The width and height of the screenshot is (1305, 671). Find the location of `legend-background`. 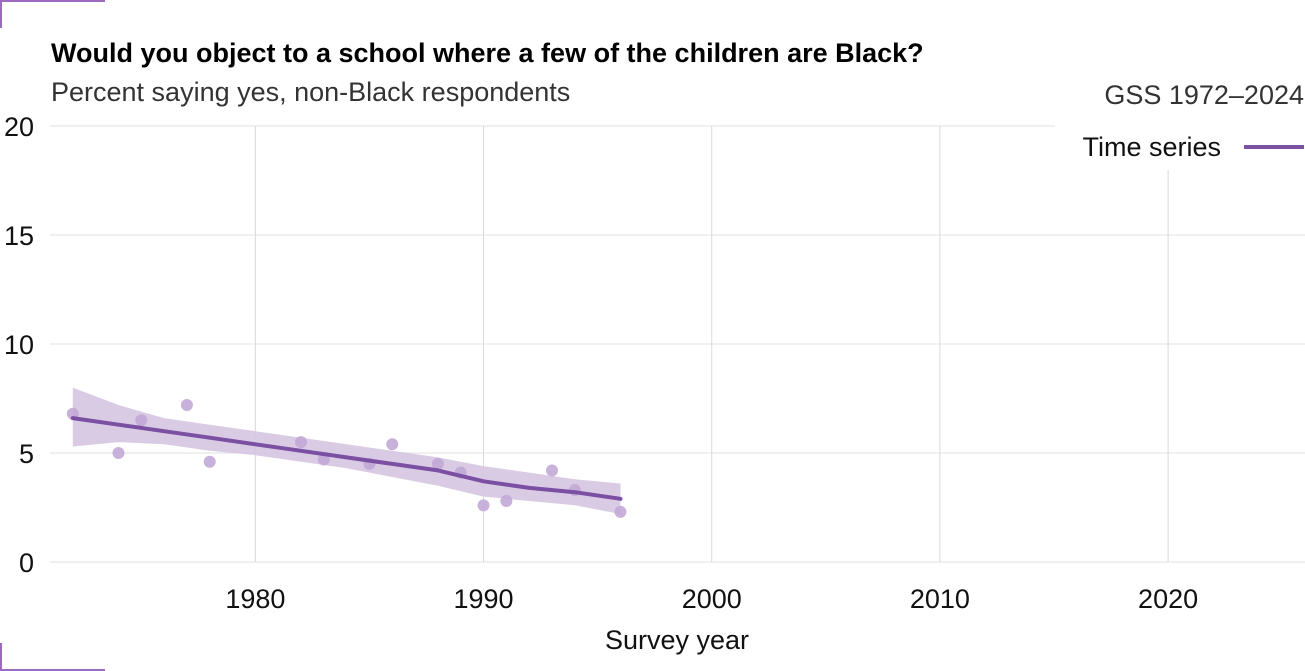

legend-background is located at coordinates (1180, 144).